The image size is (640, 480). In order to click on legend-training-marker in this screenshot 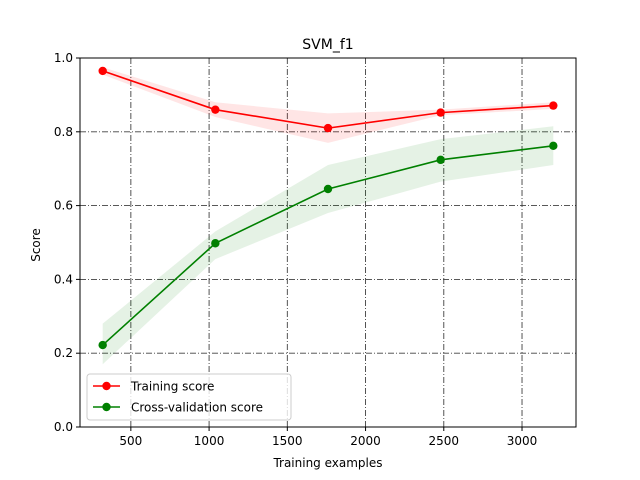, I will do `click(106, 386)`.